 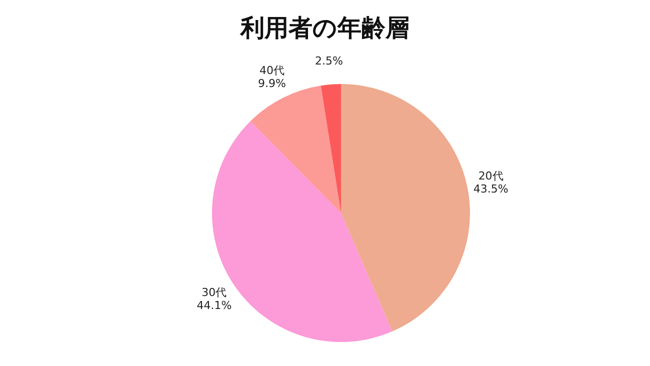 I want to click on data-label: 44.1%, so click(x=214, y=305).